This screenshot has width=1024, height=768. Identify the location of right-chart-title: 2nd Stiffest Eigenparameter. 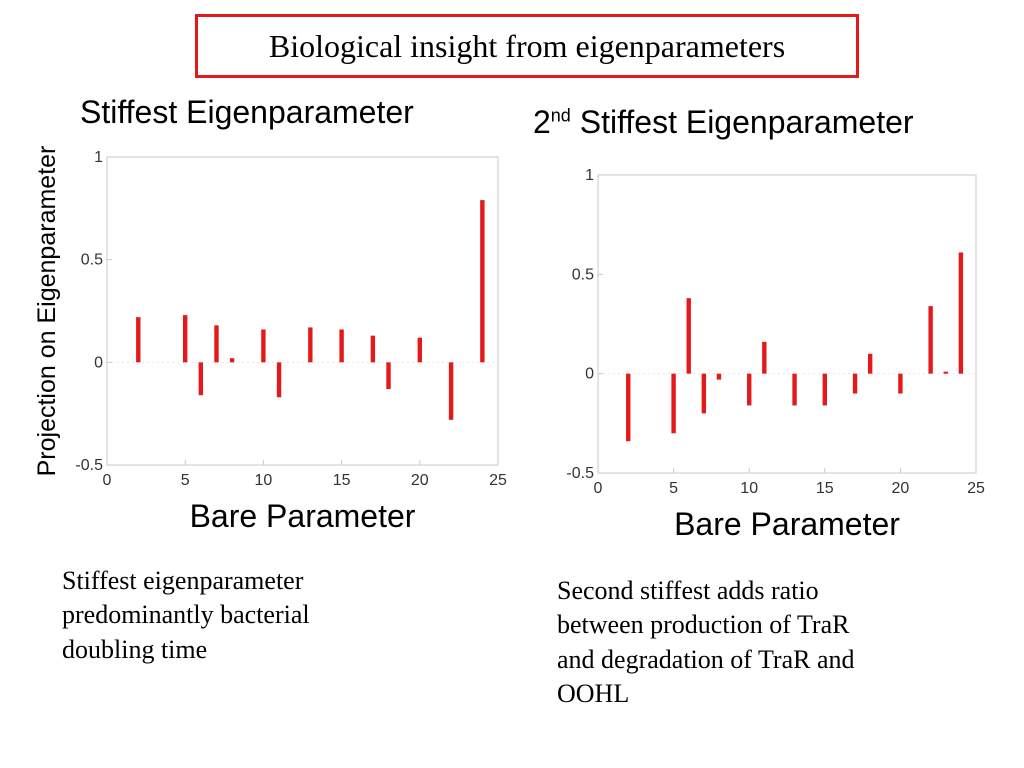
(723, 122).